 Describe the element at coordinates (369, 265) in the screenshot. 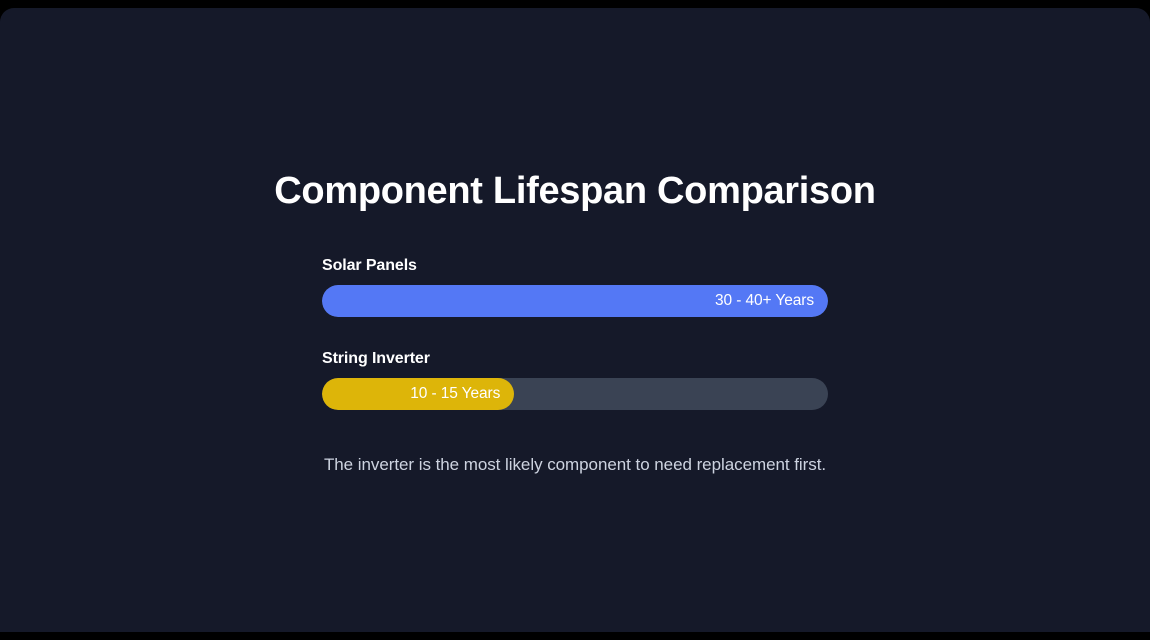

I see `bar-label-solar-panels: Solar Panels` at that location.